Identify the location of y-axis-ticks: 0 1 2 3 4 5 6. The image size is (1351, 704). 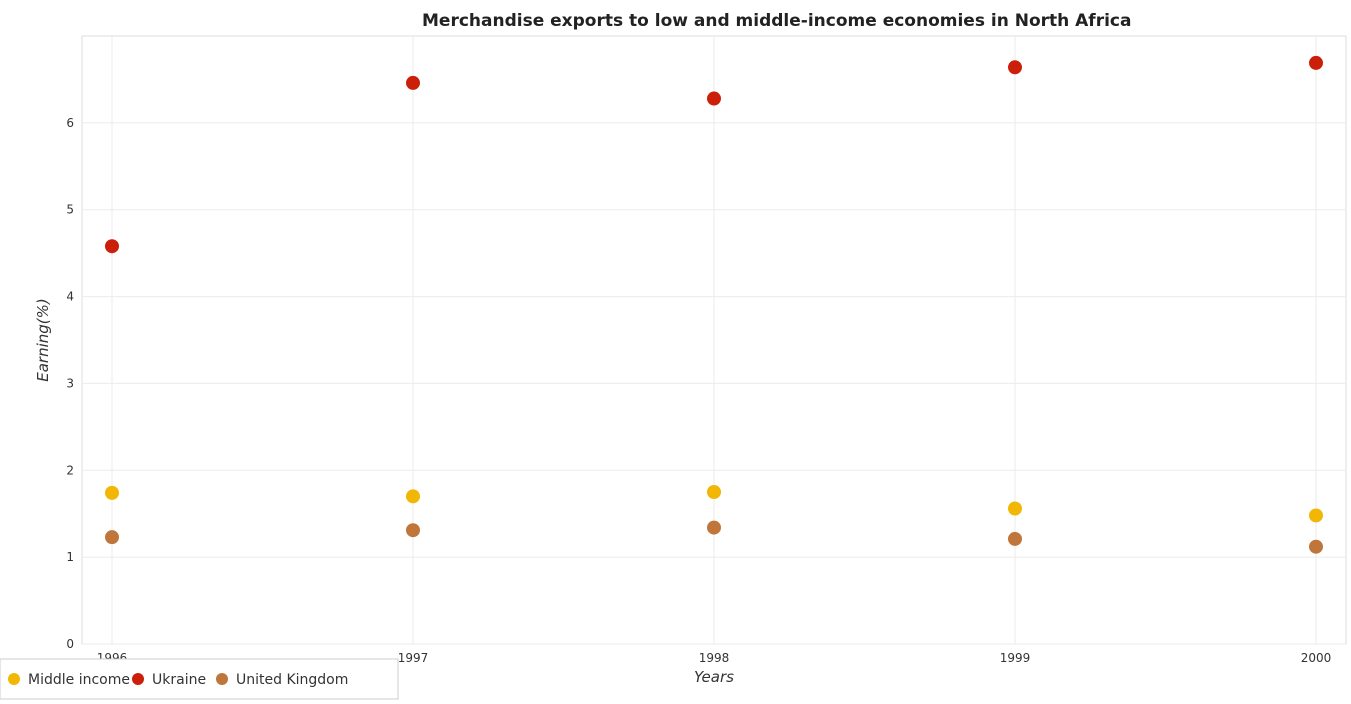
(70, 383).